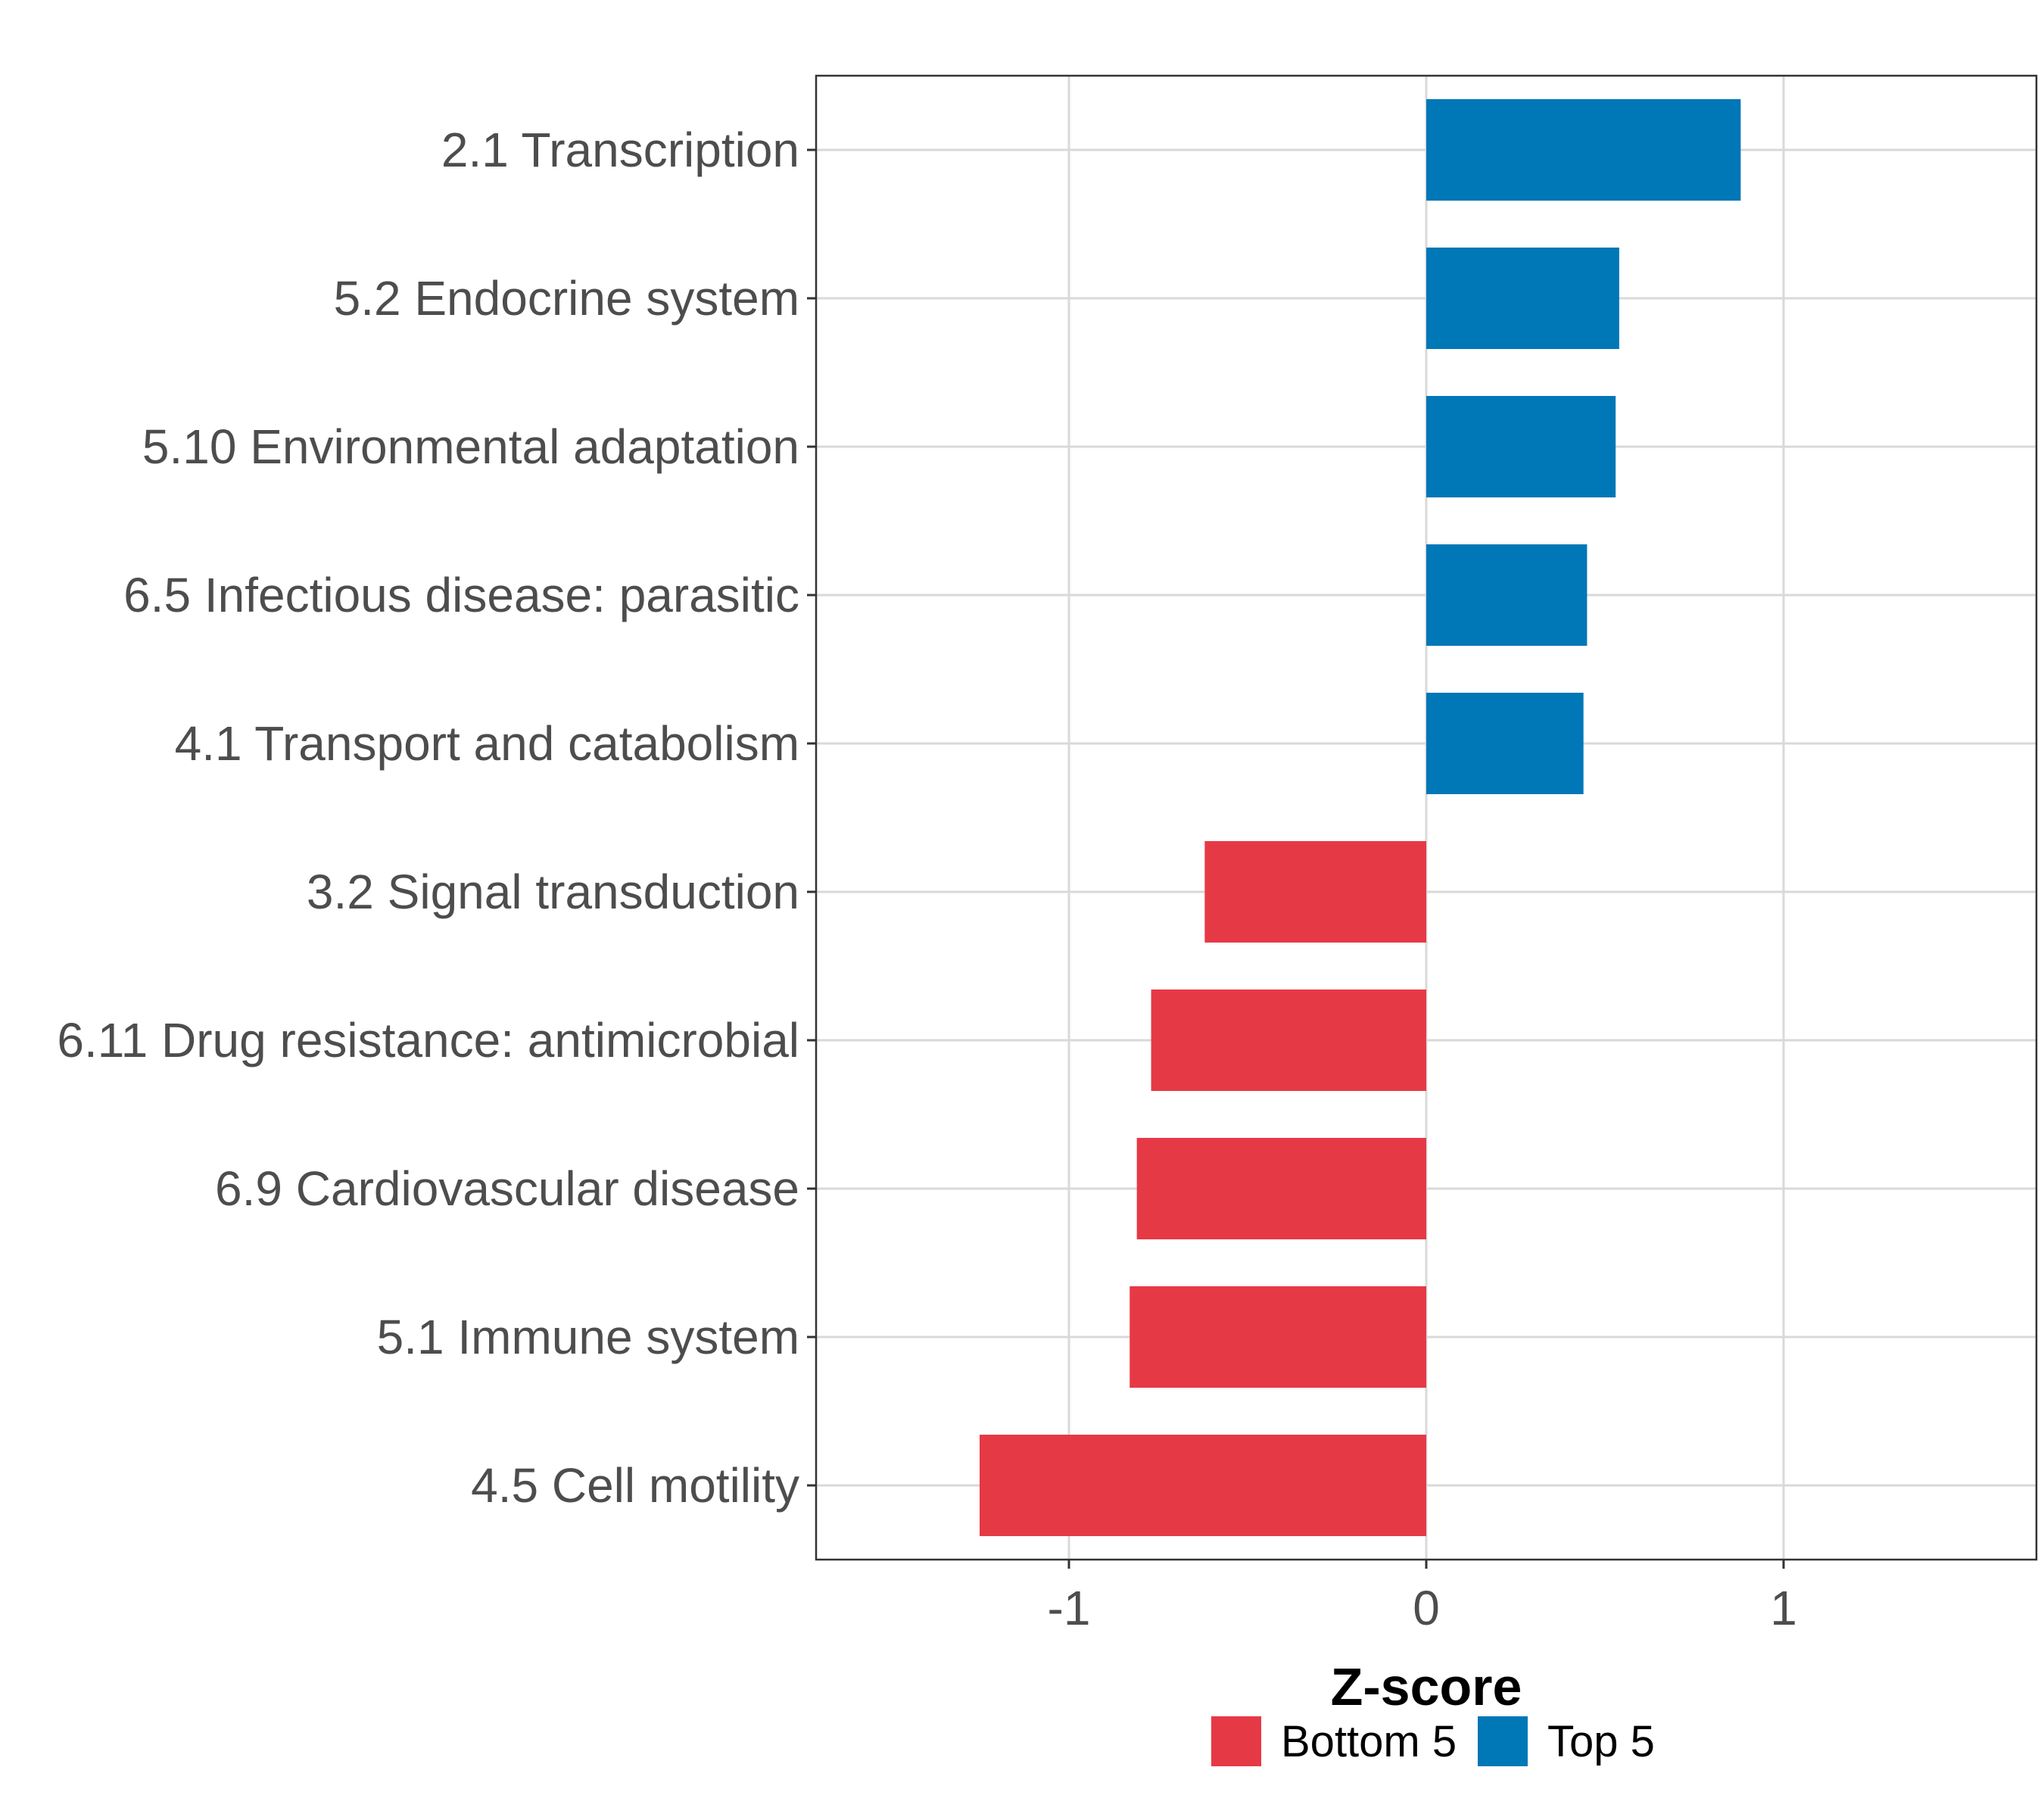 This screenshot has width=2044, height=1817. Describe the element at coordinates (1784, 1608) in the screenshot. I see `x-tick-label: 1` at that location.